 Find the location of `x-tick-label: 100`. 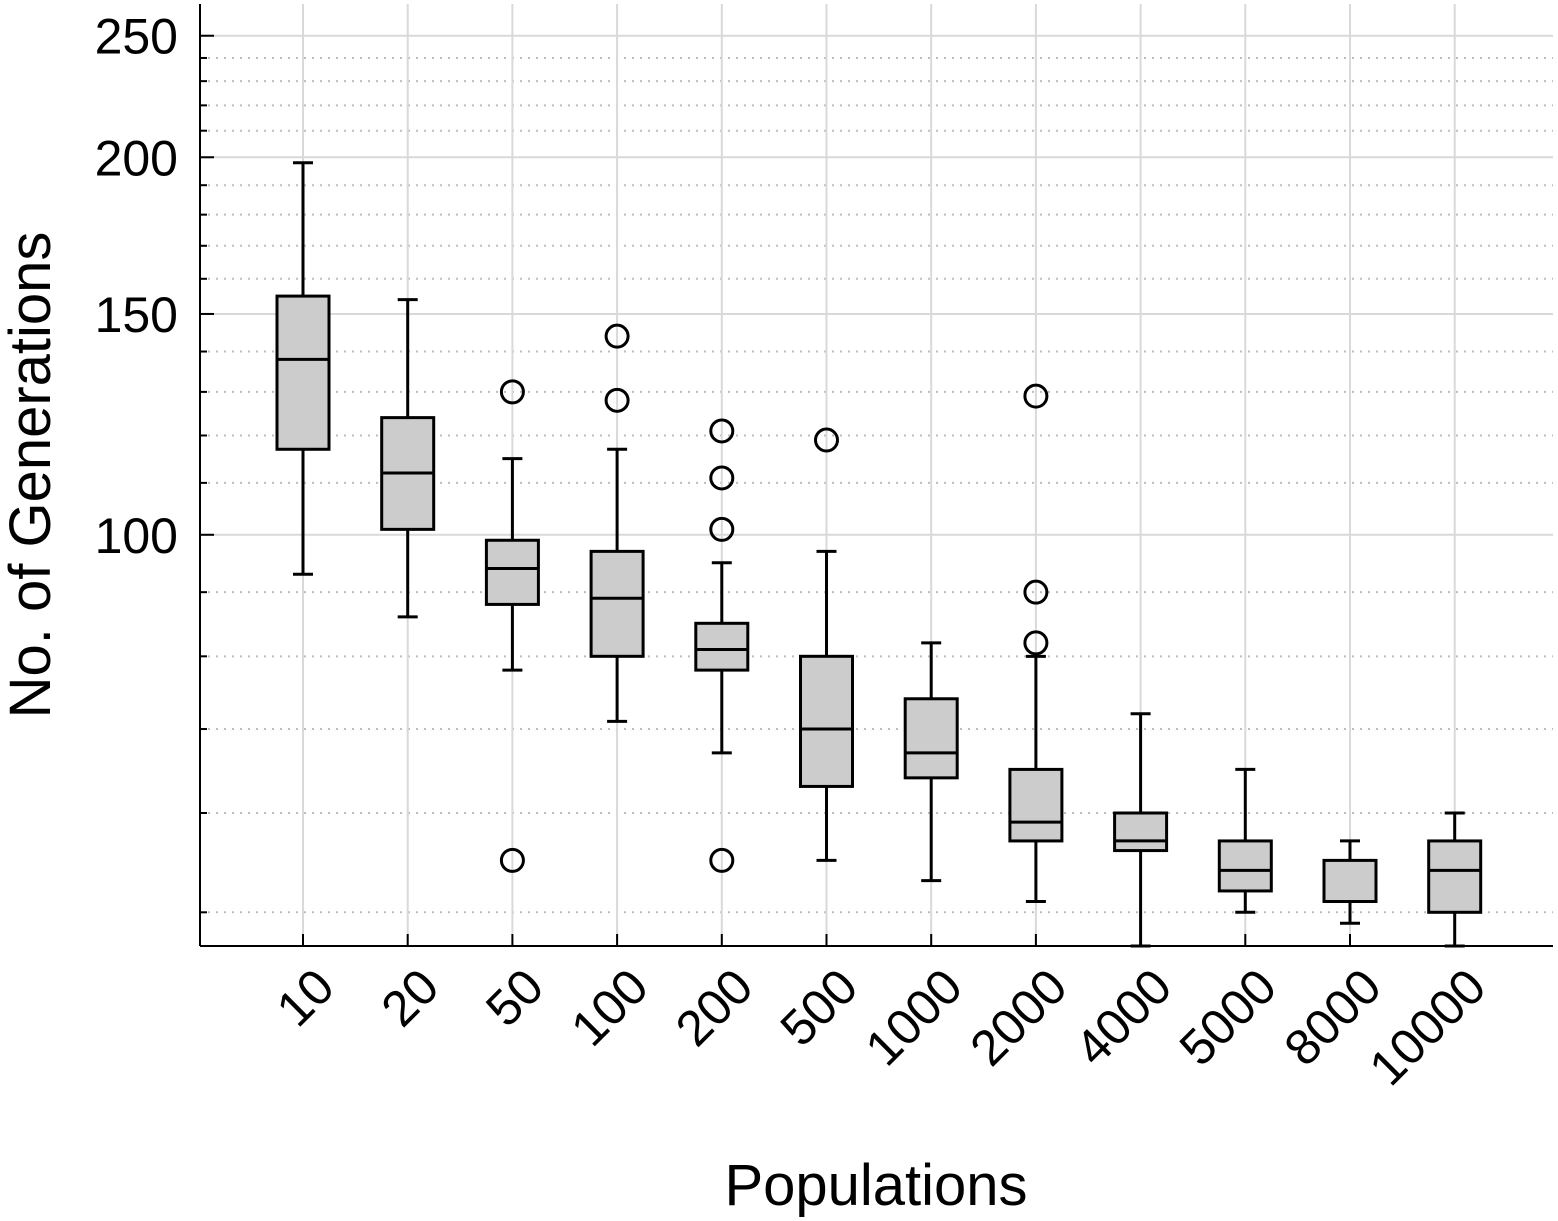

x-tick-label: 100 is located at coordinates (609, 1007).